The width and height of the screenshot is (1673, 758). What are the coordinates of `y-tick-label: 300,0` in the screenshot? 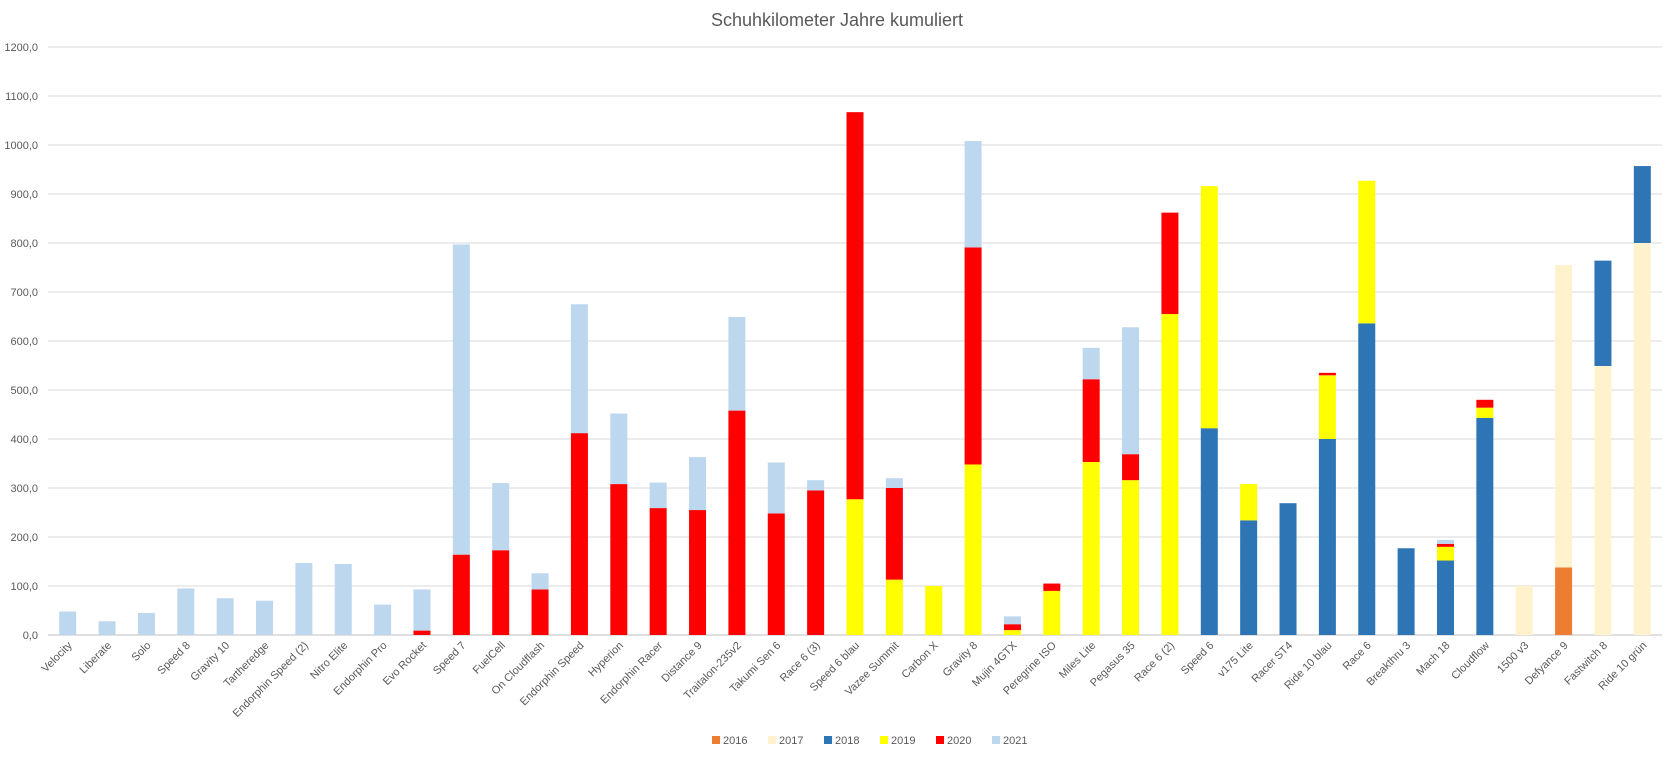 It's located at (24, 489).